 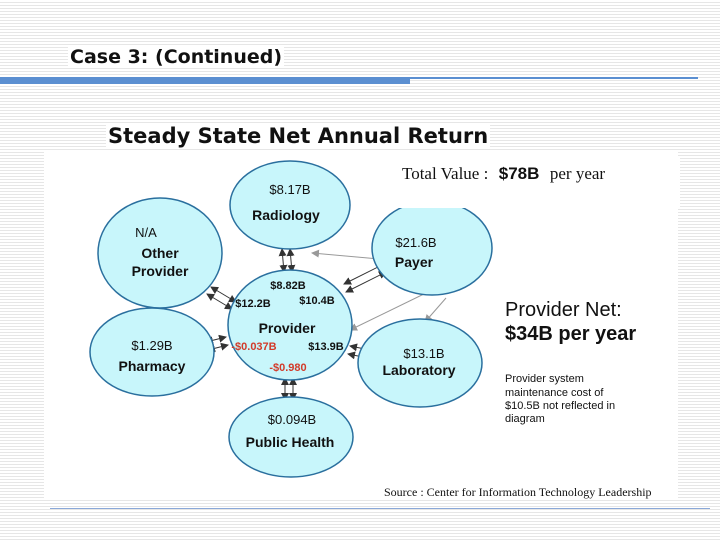 What do you see at coordinates (423, 353) in the screenshot?
I see `laboratory-amount: $13.1B` at bounding box center [423, 353].